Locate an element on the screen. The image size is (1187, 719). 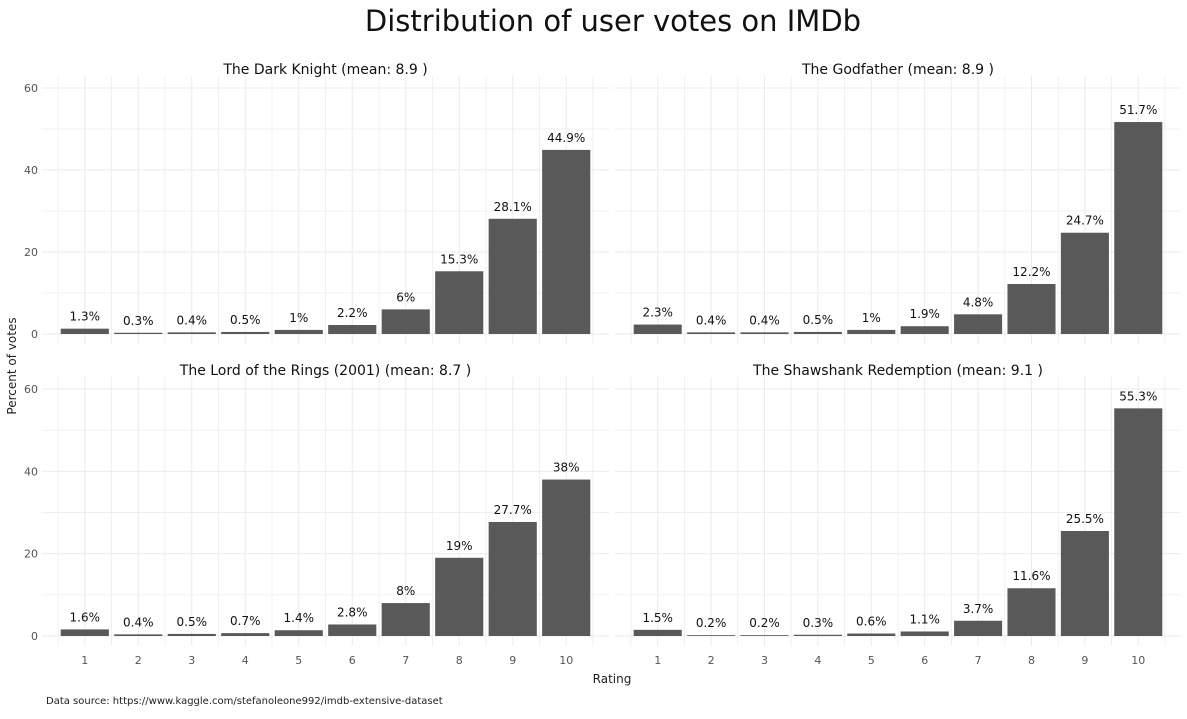
bar-data-label: 38% is located at coordinates (566, 468).